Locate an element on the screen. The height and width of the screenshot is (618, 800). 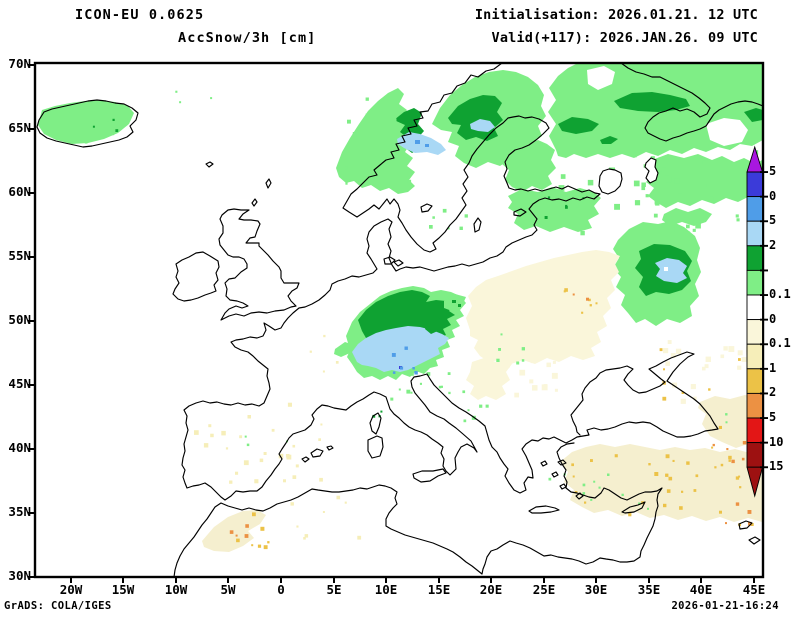
colorbar-segment-orange is located at coordinates (754, 405).